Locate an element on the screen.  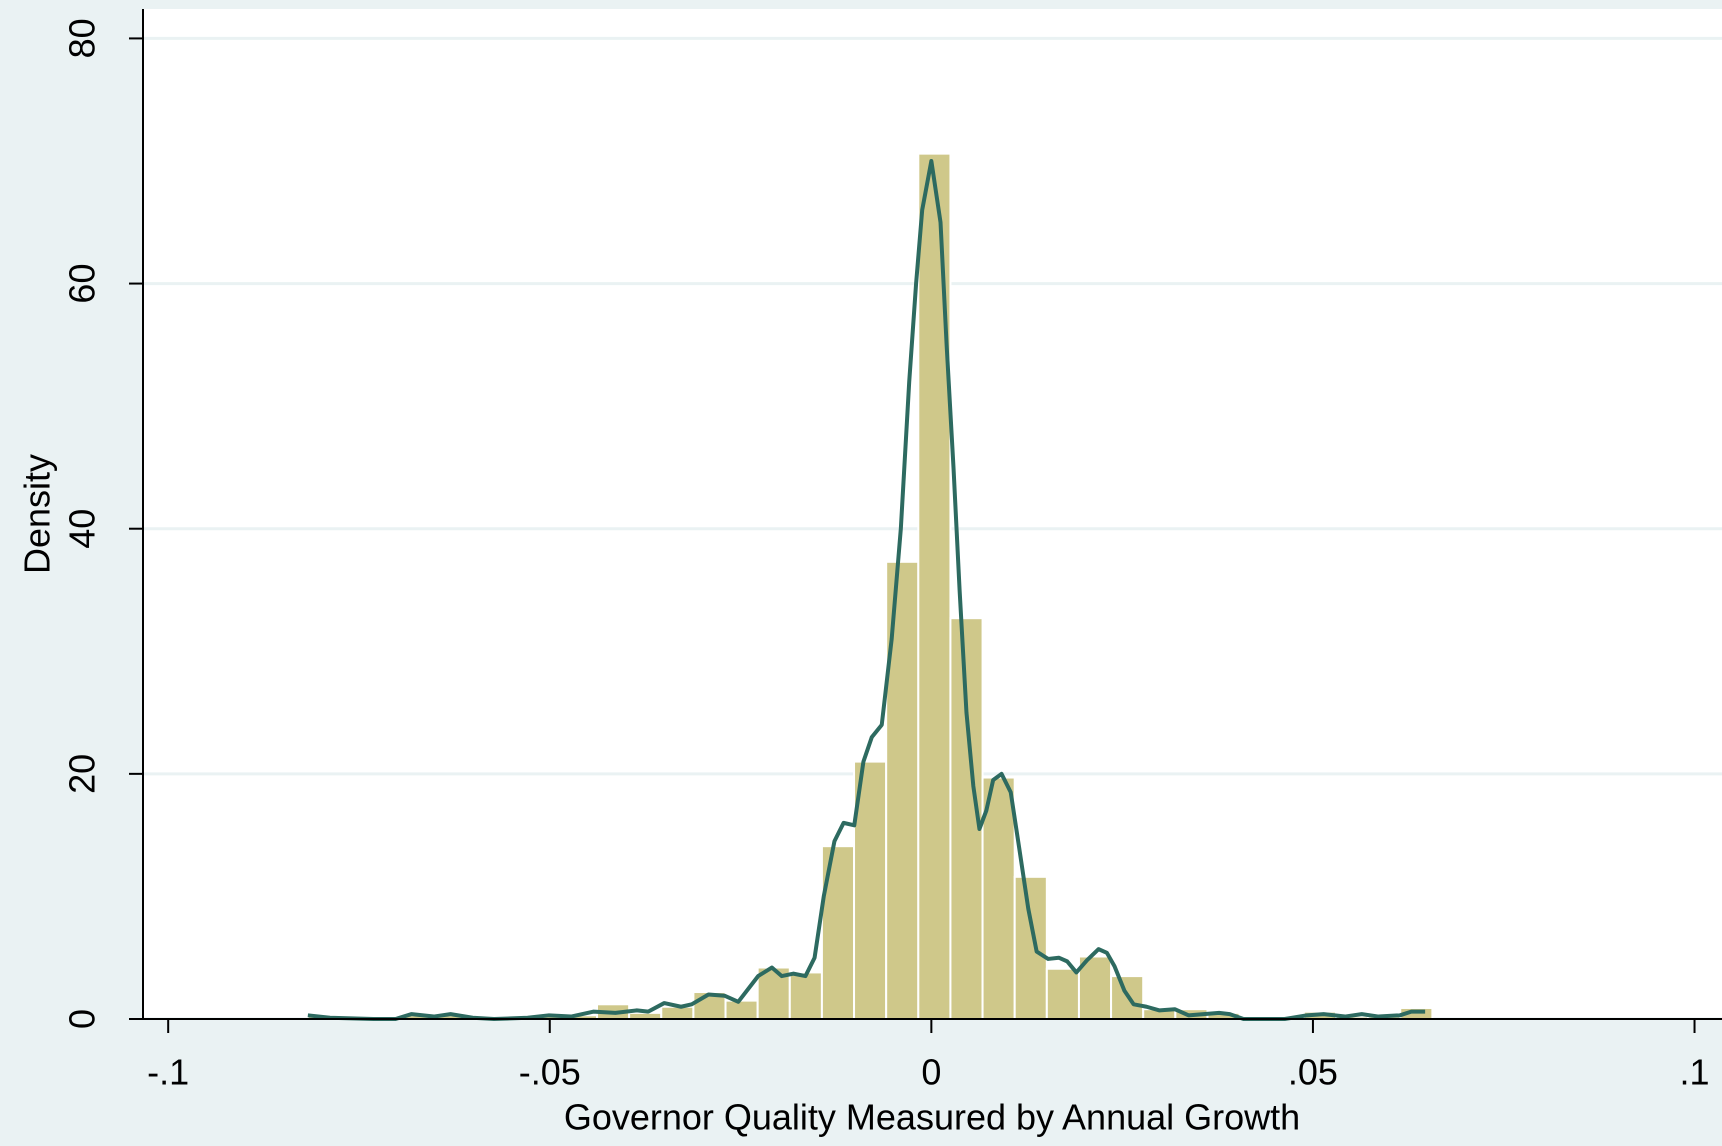
y-tick-label: 60 is located at coordinates (82, 284).